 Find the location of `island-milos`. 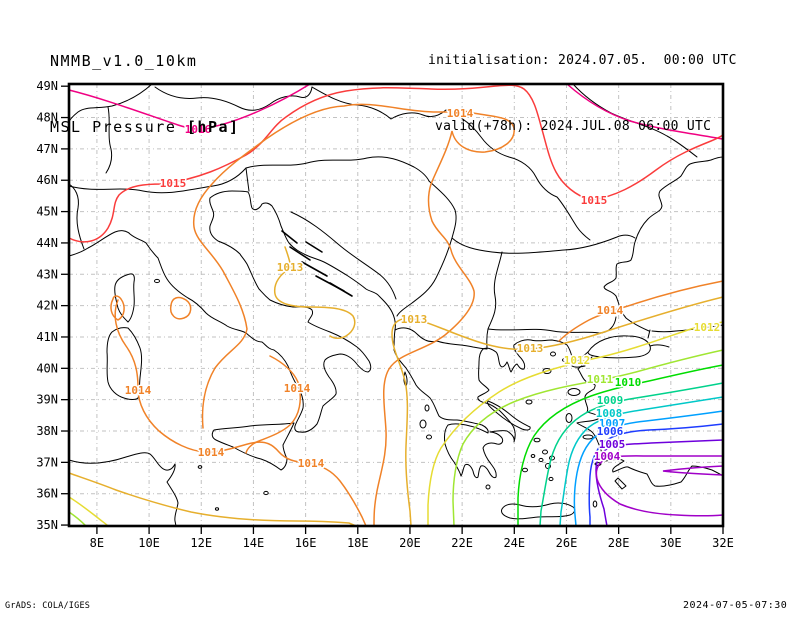

island-milos is located at coordinates (525, 470).